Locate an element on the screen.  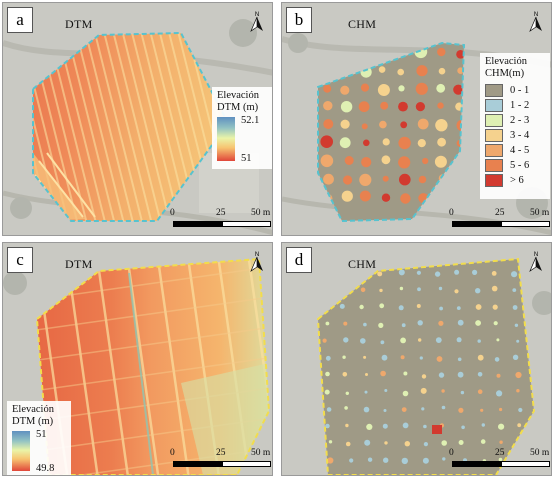
legend-title-line1: Elevación is located at coordinates (506, 61).